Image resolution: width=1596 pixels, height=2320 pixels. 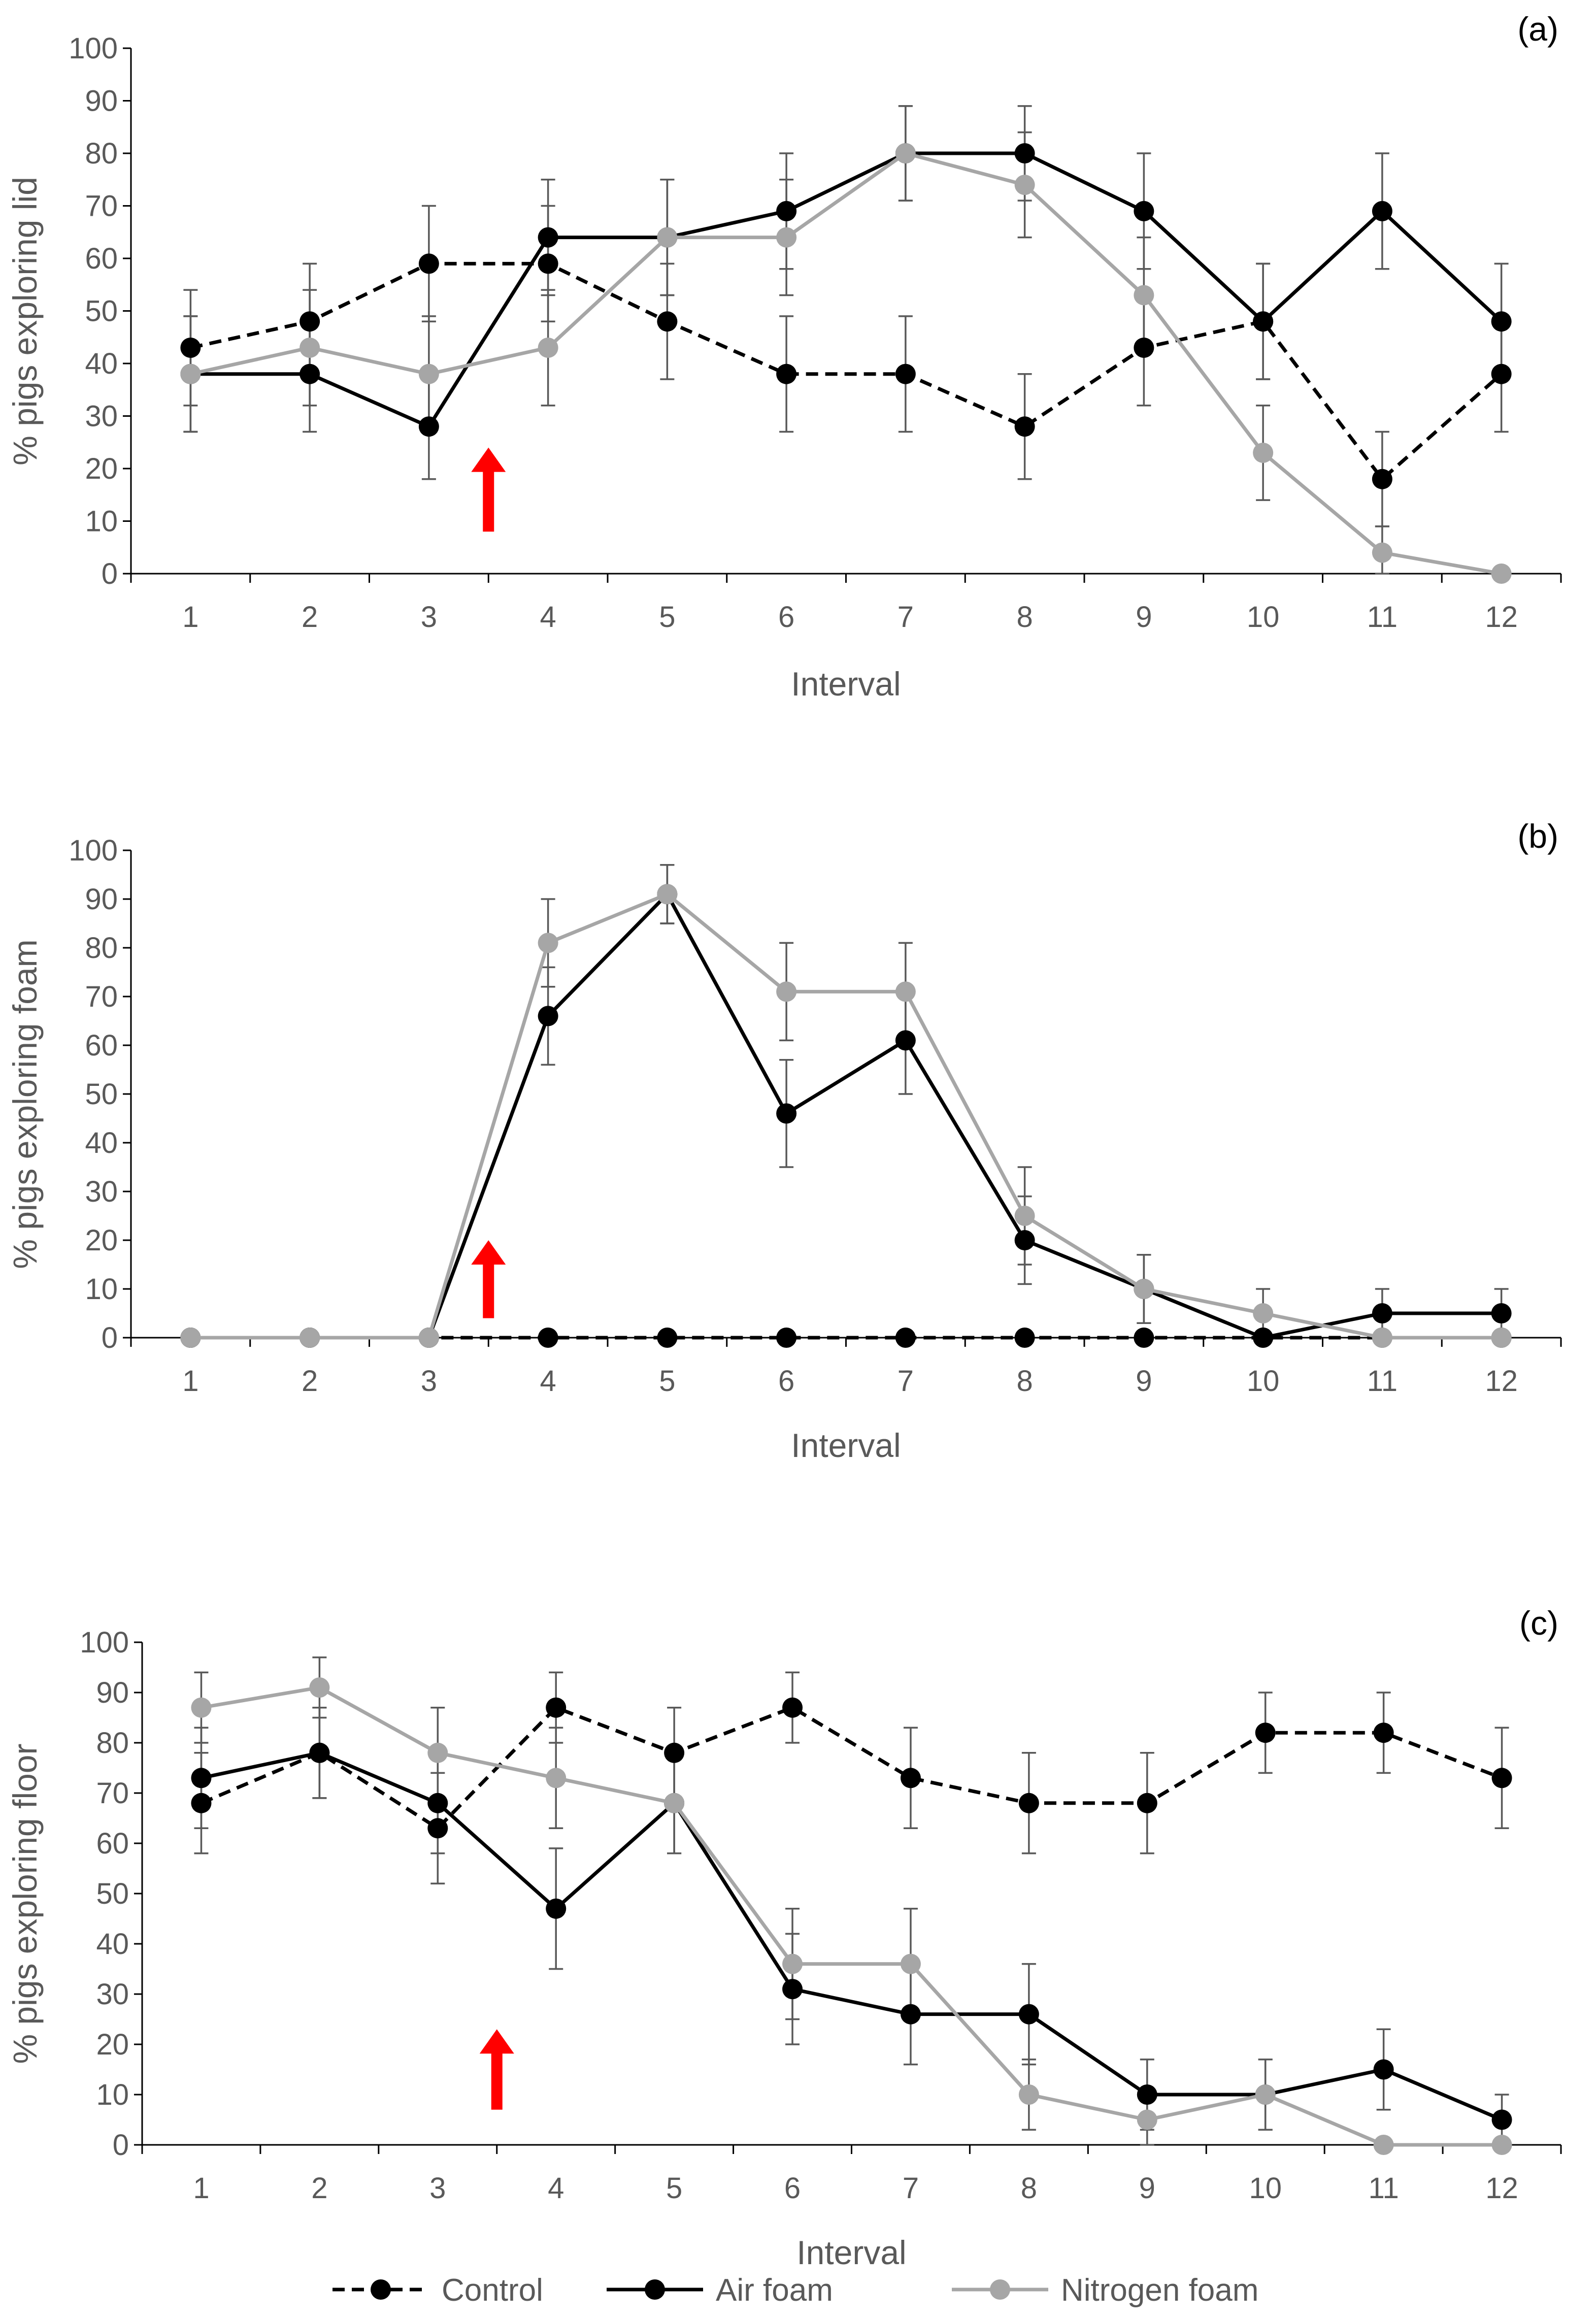 I want to click on series-line-control, so click(x=852, y=1768).